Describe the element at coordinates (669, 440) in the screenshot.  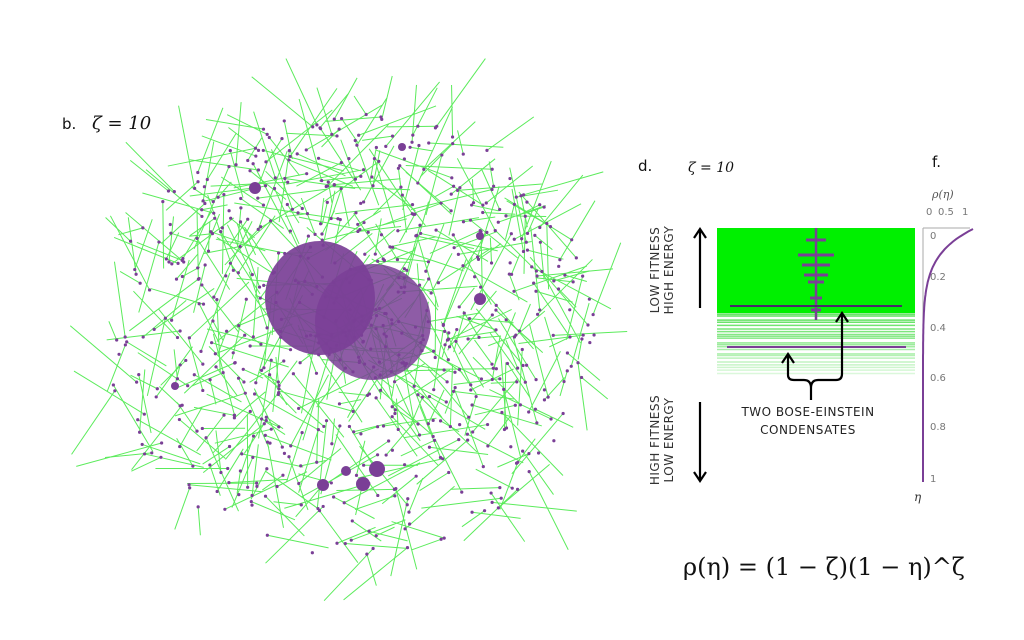
I see `low-energy-text: LOW ENERGY` at that location.